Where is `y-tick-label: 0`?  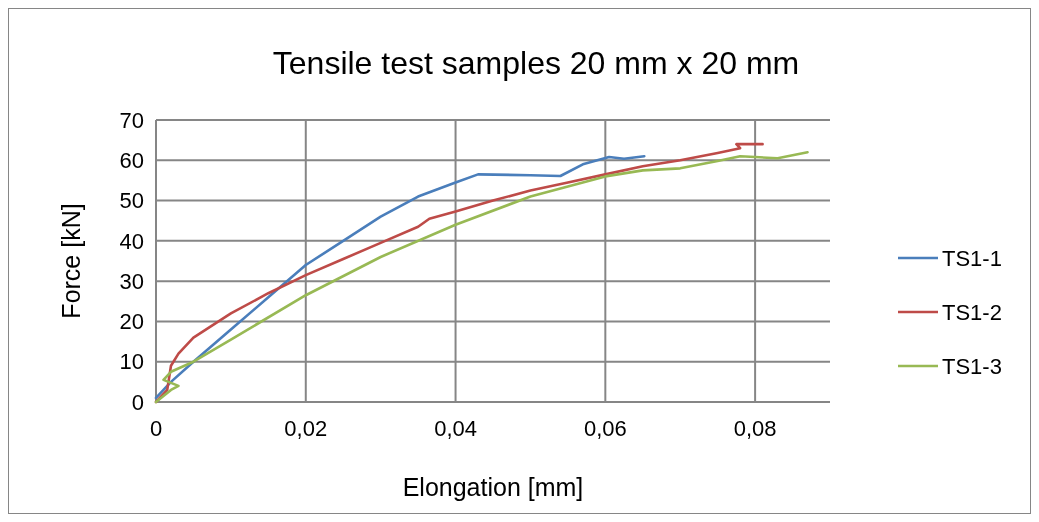
y-tick-label: 0 is located at coordinates (137, 402).